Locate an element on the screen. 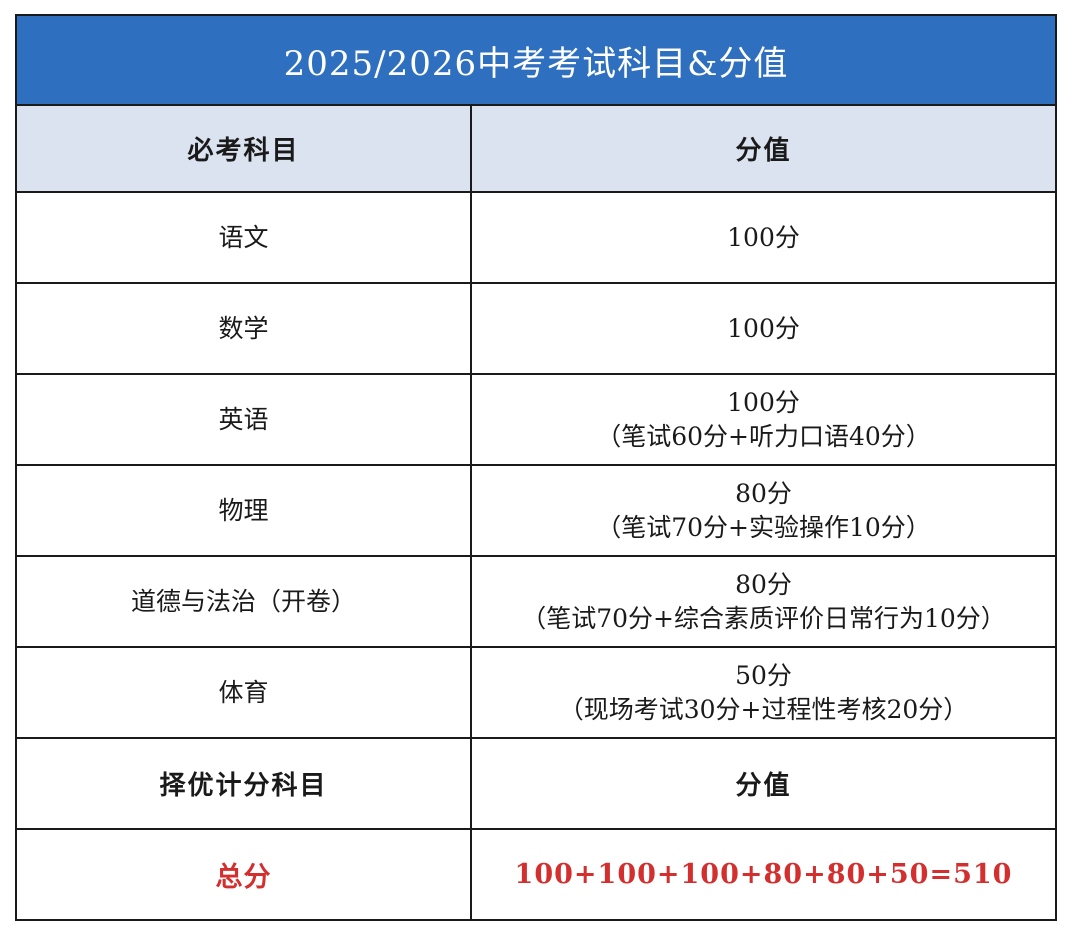 The height and width of the screenshot is (933, 1080). header-score: 分值 is located at coordinates (763, 148).